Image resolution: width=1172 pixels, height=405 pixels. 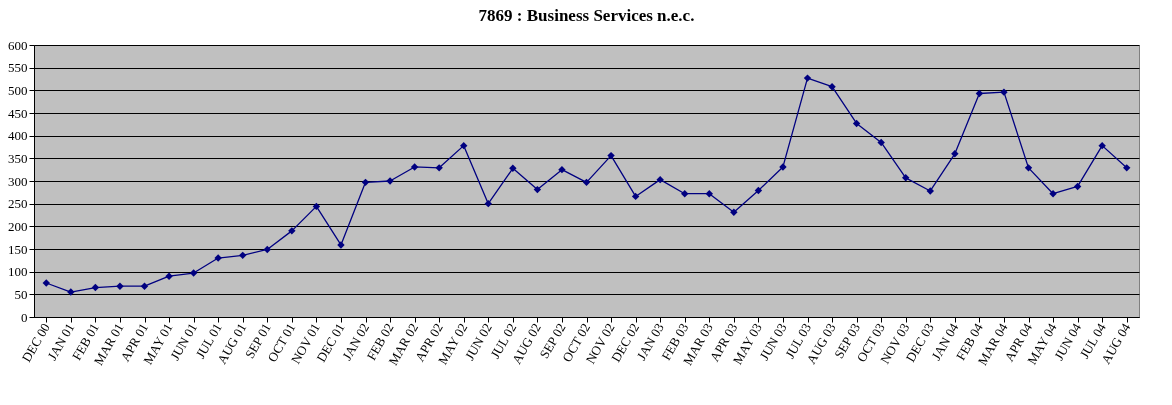 What do you see at coordinates (18, 226) in the screenshot?
I see `y-tick-label: 200` at bounding box center [18, 226].